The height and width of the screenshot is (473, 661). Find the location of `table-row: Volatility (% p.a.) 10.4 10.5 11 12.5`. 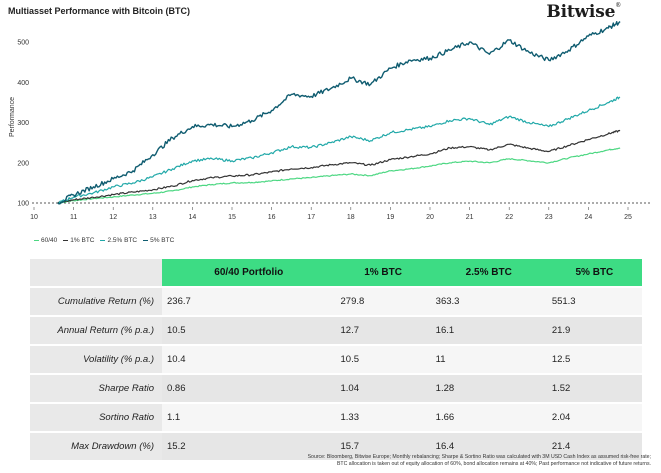

table-row: Volatility (% p.a.) 10.4 10.5 11 12.5 is located at coordinates (336, 359).